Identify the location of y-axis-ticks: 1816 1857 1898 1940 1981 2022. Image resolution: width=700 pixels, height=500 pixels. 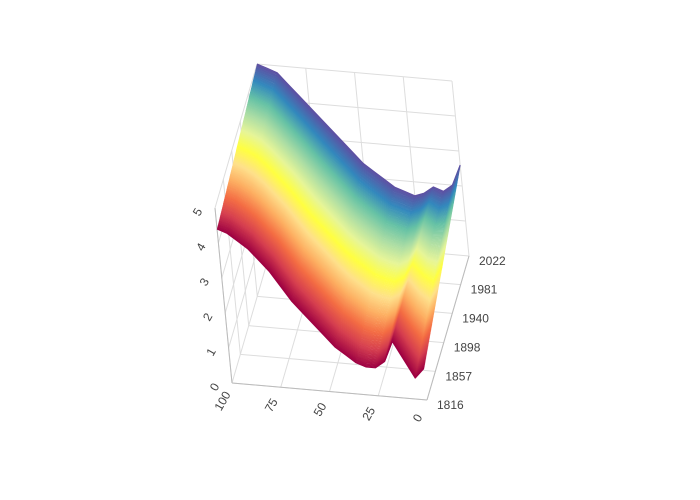
(471, 333).